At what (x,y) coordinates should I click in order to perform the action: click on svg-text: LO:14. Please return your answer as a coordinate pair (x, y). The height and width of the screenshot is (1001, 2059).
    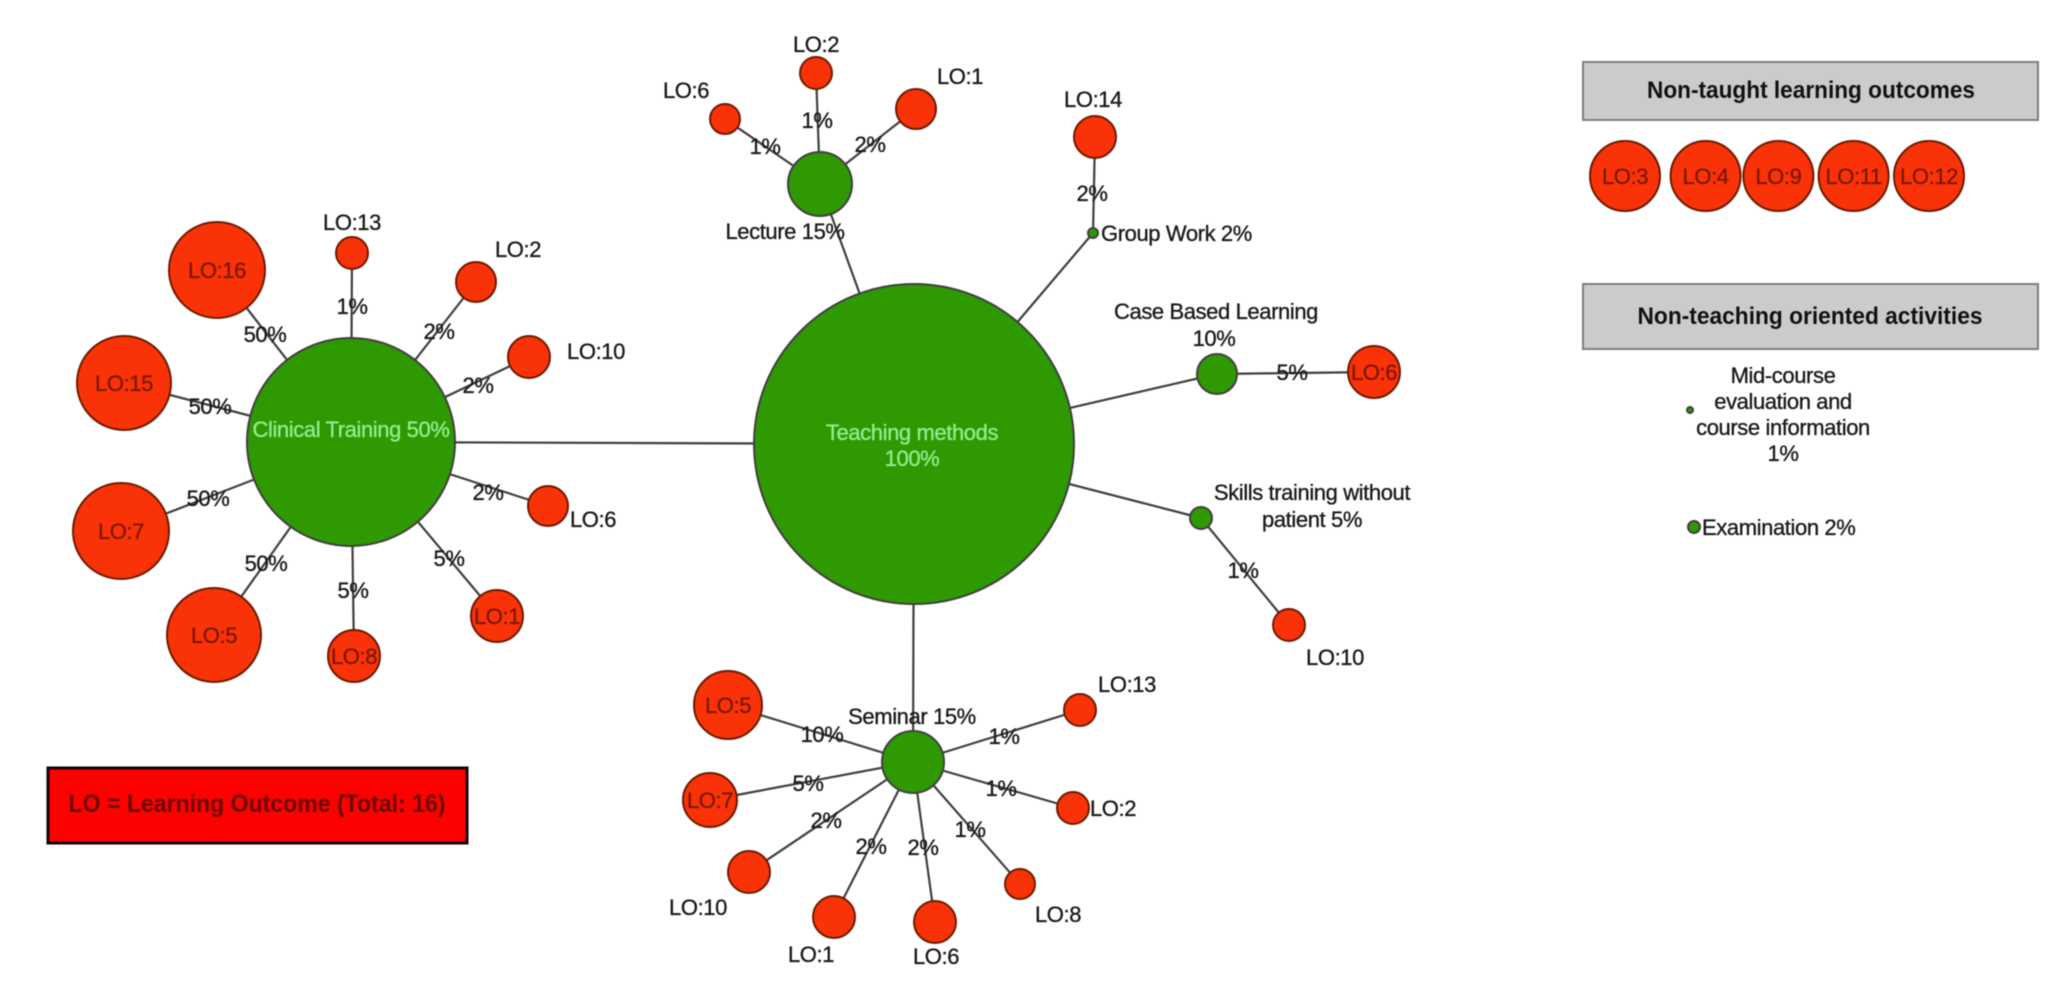
    Looking at the image, I should click on (1093, 99).